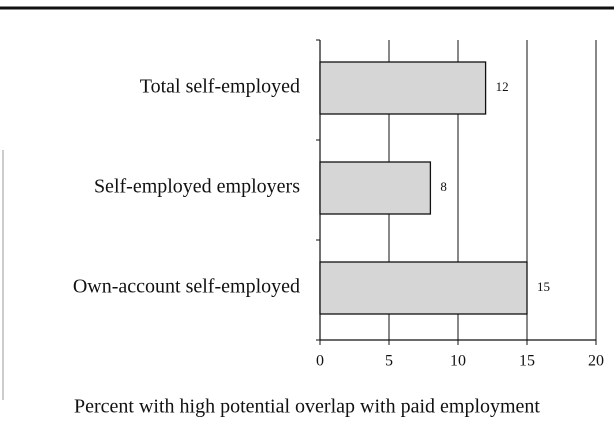  What do you see at coordinates (543, 286) in the screenshot?
I see `value-label: 15` at bounding box center [543, 286].